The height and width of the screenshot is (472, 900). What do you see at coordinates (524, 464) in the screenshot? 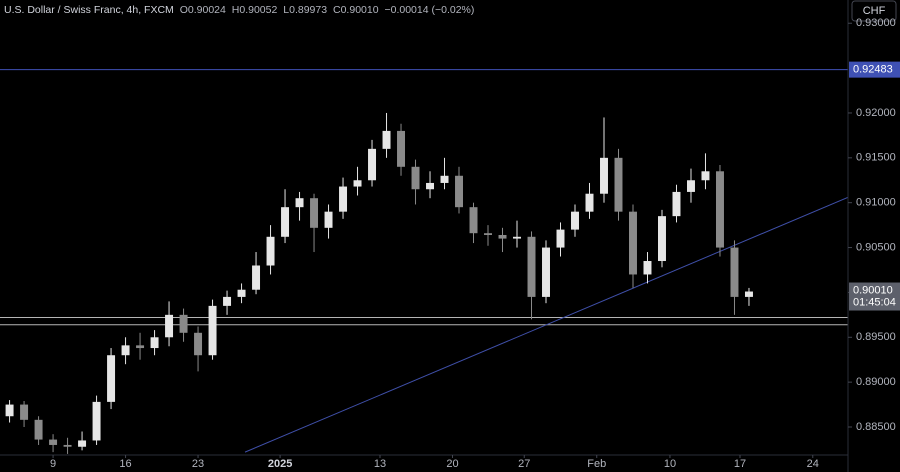
I see `x-tick-label: 27` at bounding box center [524, 464].